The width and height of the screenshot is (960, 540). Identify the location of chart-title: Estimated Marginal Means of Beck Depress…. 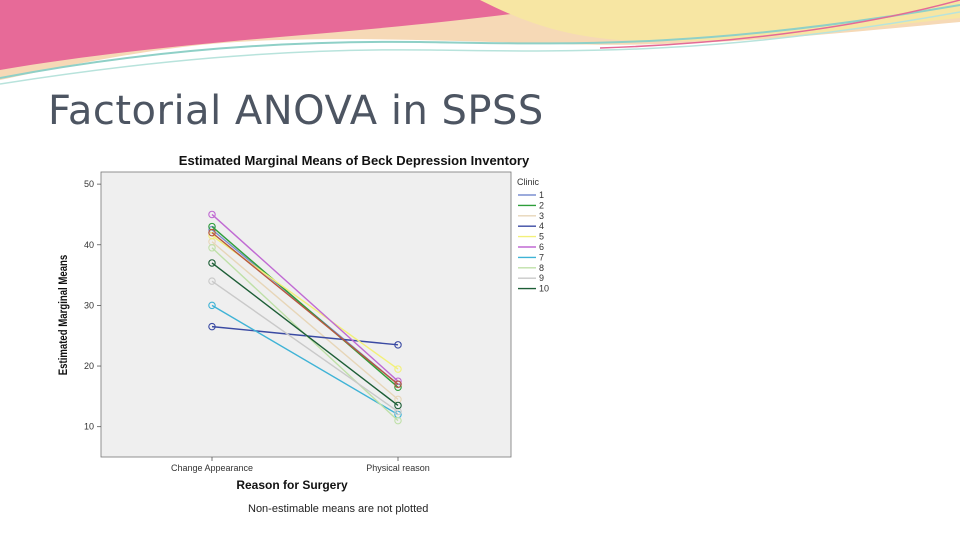
(354, 160).